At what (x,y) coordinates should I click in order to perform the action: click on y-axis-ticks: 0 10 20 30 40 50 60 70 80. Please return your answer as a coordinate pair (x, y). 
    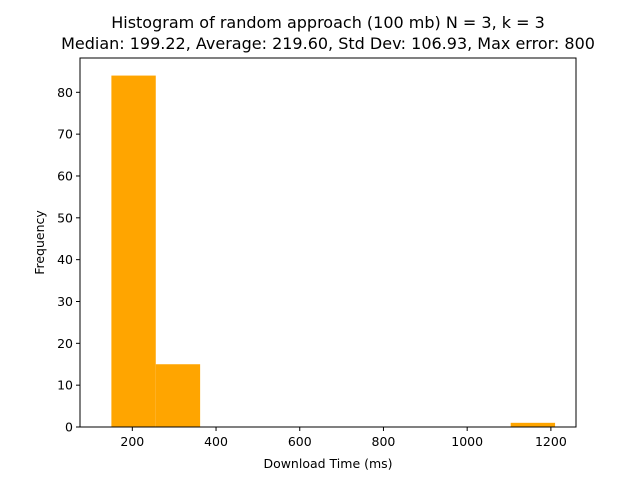
    Looking at the image, I should click on (68, 260).